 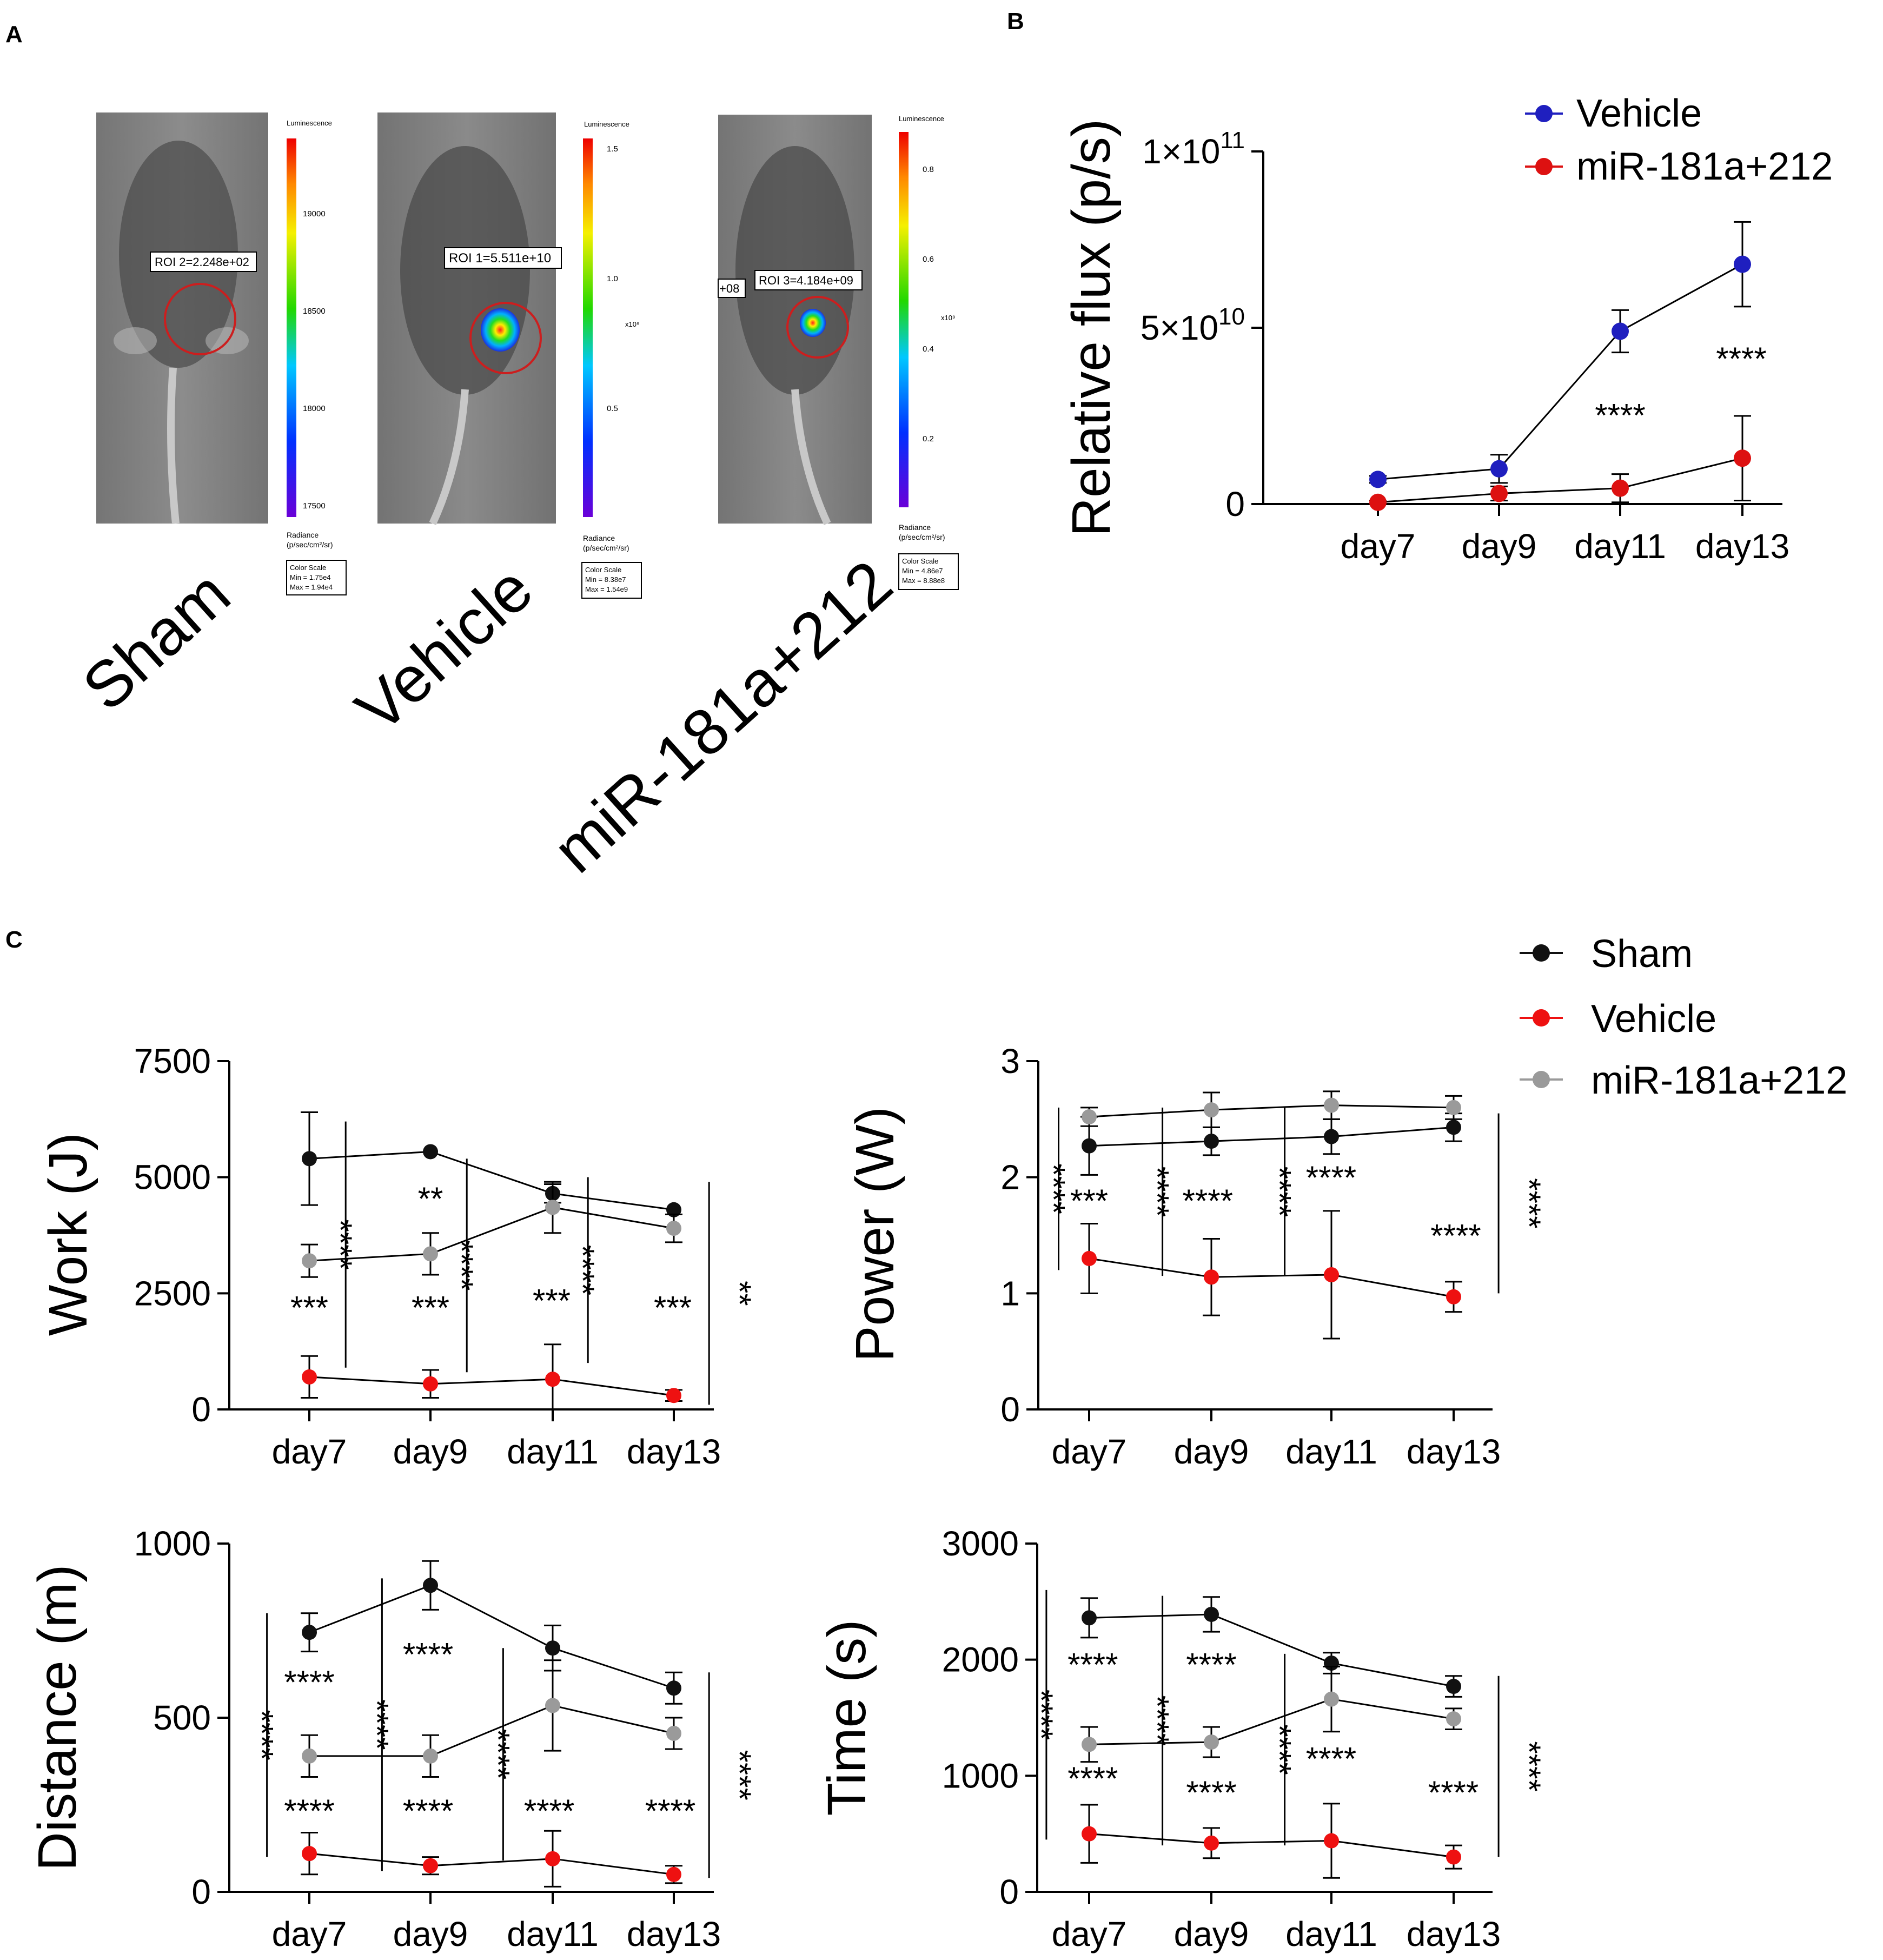 What do you see at coordinates (310, 577) in the screenshot?
I see `color-scale-min: Min = 1.75e4` at bounding box center [310, 577].